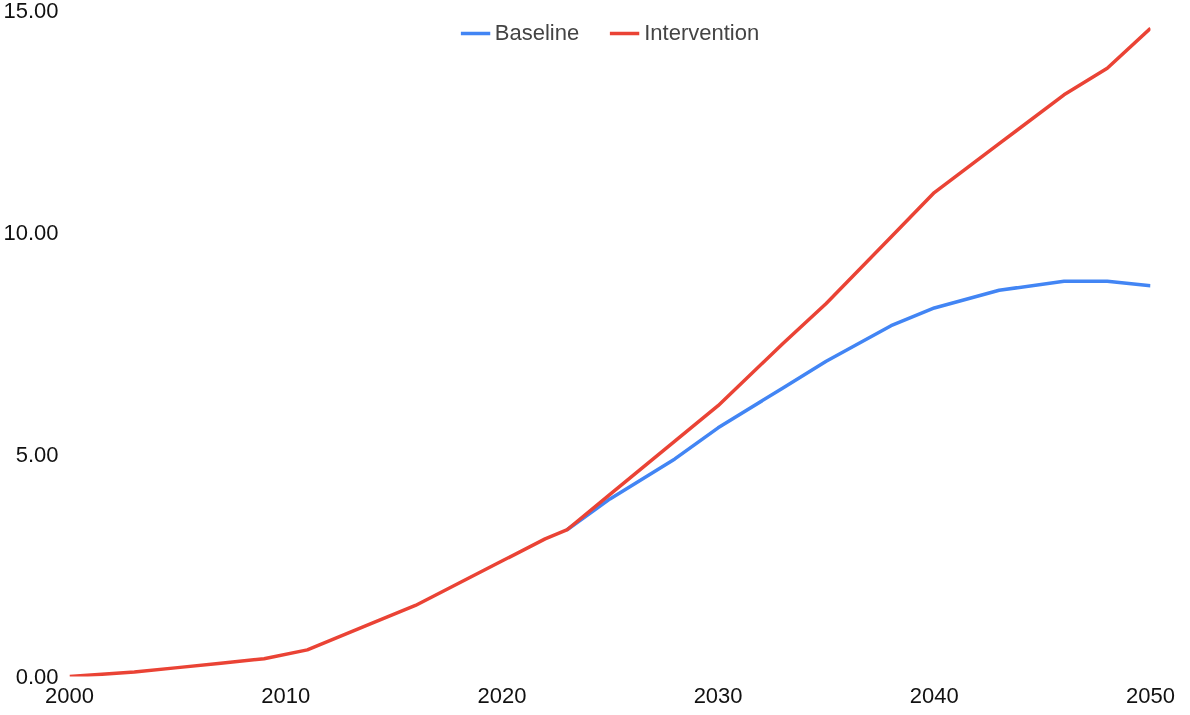 The image size is (1190, 715). What do you see at coordinates (37, 676) in the screenshot?
I see `y-tick-label: 0.00` at bounding box center [37, 676].